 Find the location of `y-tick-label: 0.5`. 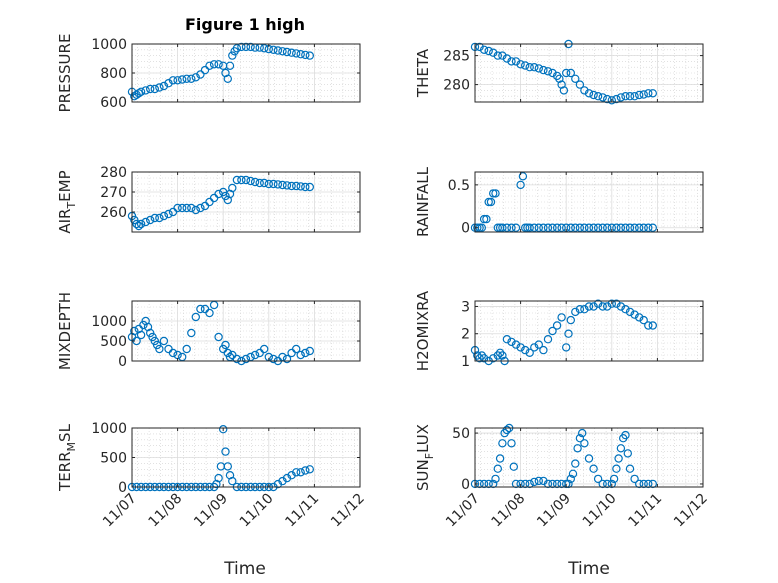

y-tick-label: 0.5 is located at coordinates (459, 186).